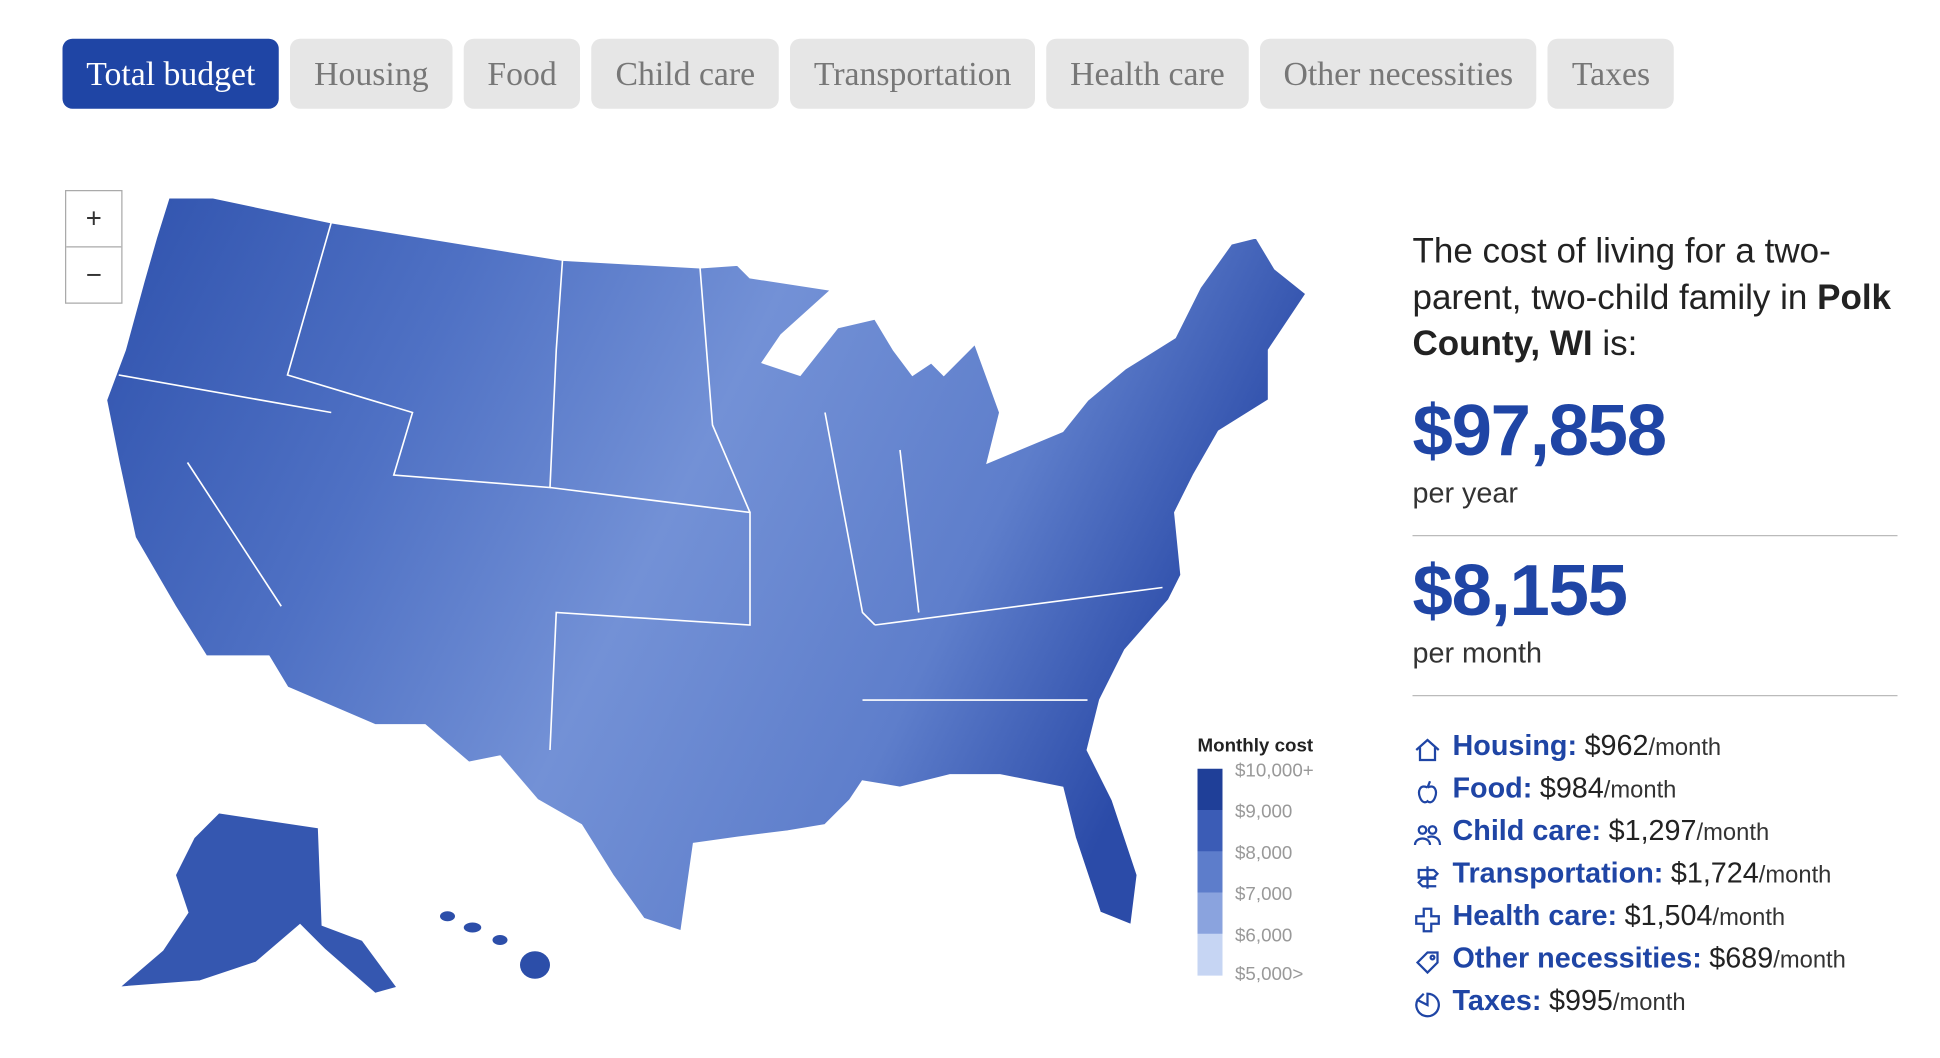  Describe the element at coordinates (1263, 852) in the screenshot. I see `legend-label: $8,000` at that location.